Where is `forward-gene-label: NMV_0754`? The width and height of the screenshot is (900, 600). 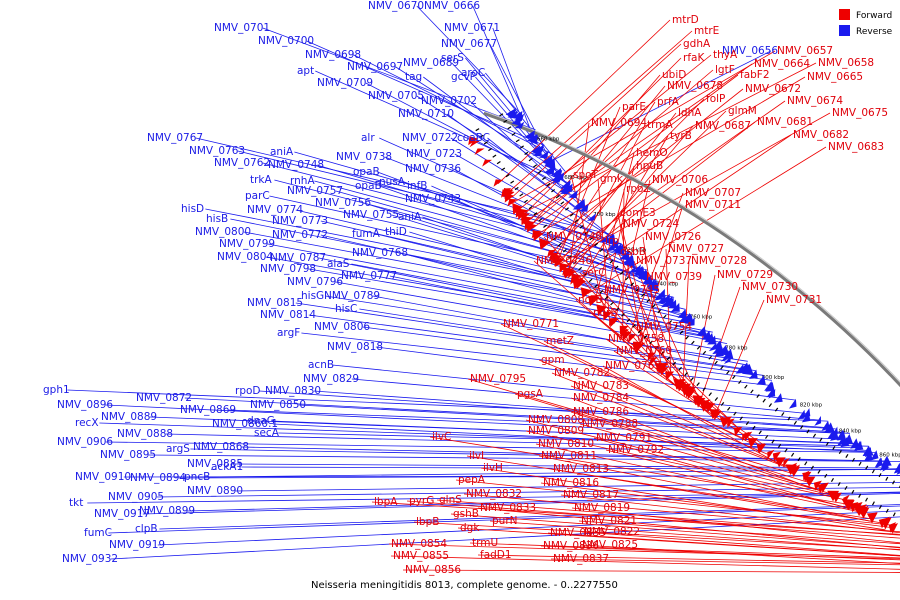 forward-gene-label: NMV_0754 is located at coordinates (664, 327).